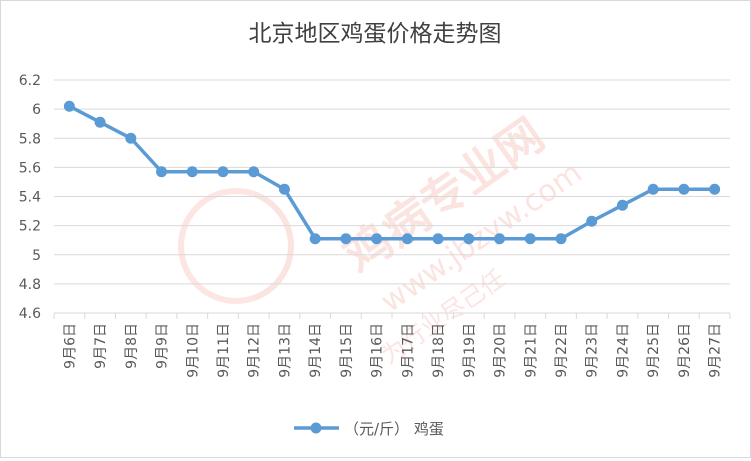 The width and height of the screenshot is (751, 461). I want to click on x-tick-label: 9月7日, so click(101, 346).